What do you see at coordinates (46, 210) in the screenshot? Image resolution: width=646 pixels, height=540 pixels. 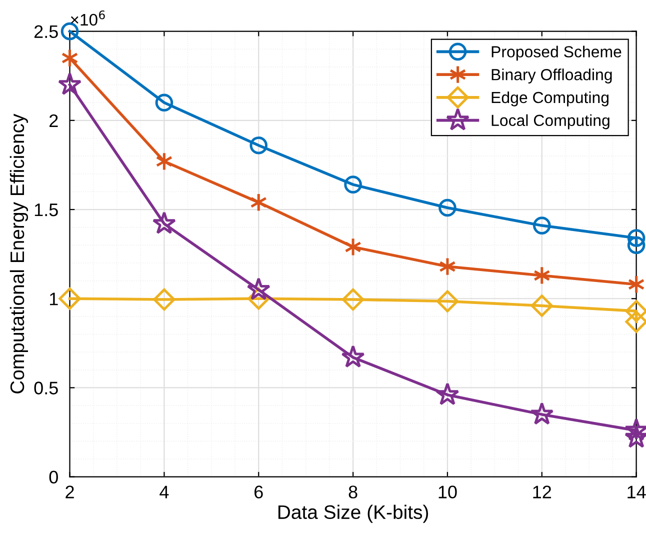 I see `y-tick-label: 1.5` at bounding box center [46, 210].